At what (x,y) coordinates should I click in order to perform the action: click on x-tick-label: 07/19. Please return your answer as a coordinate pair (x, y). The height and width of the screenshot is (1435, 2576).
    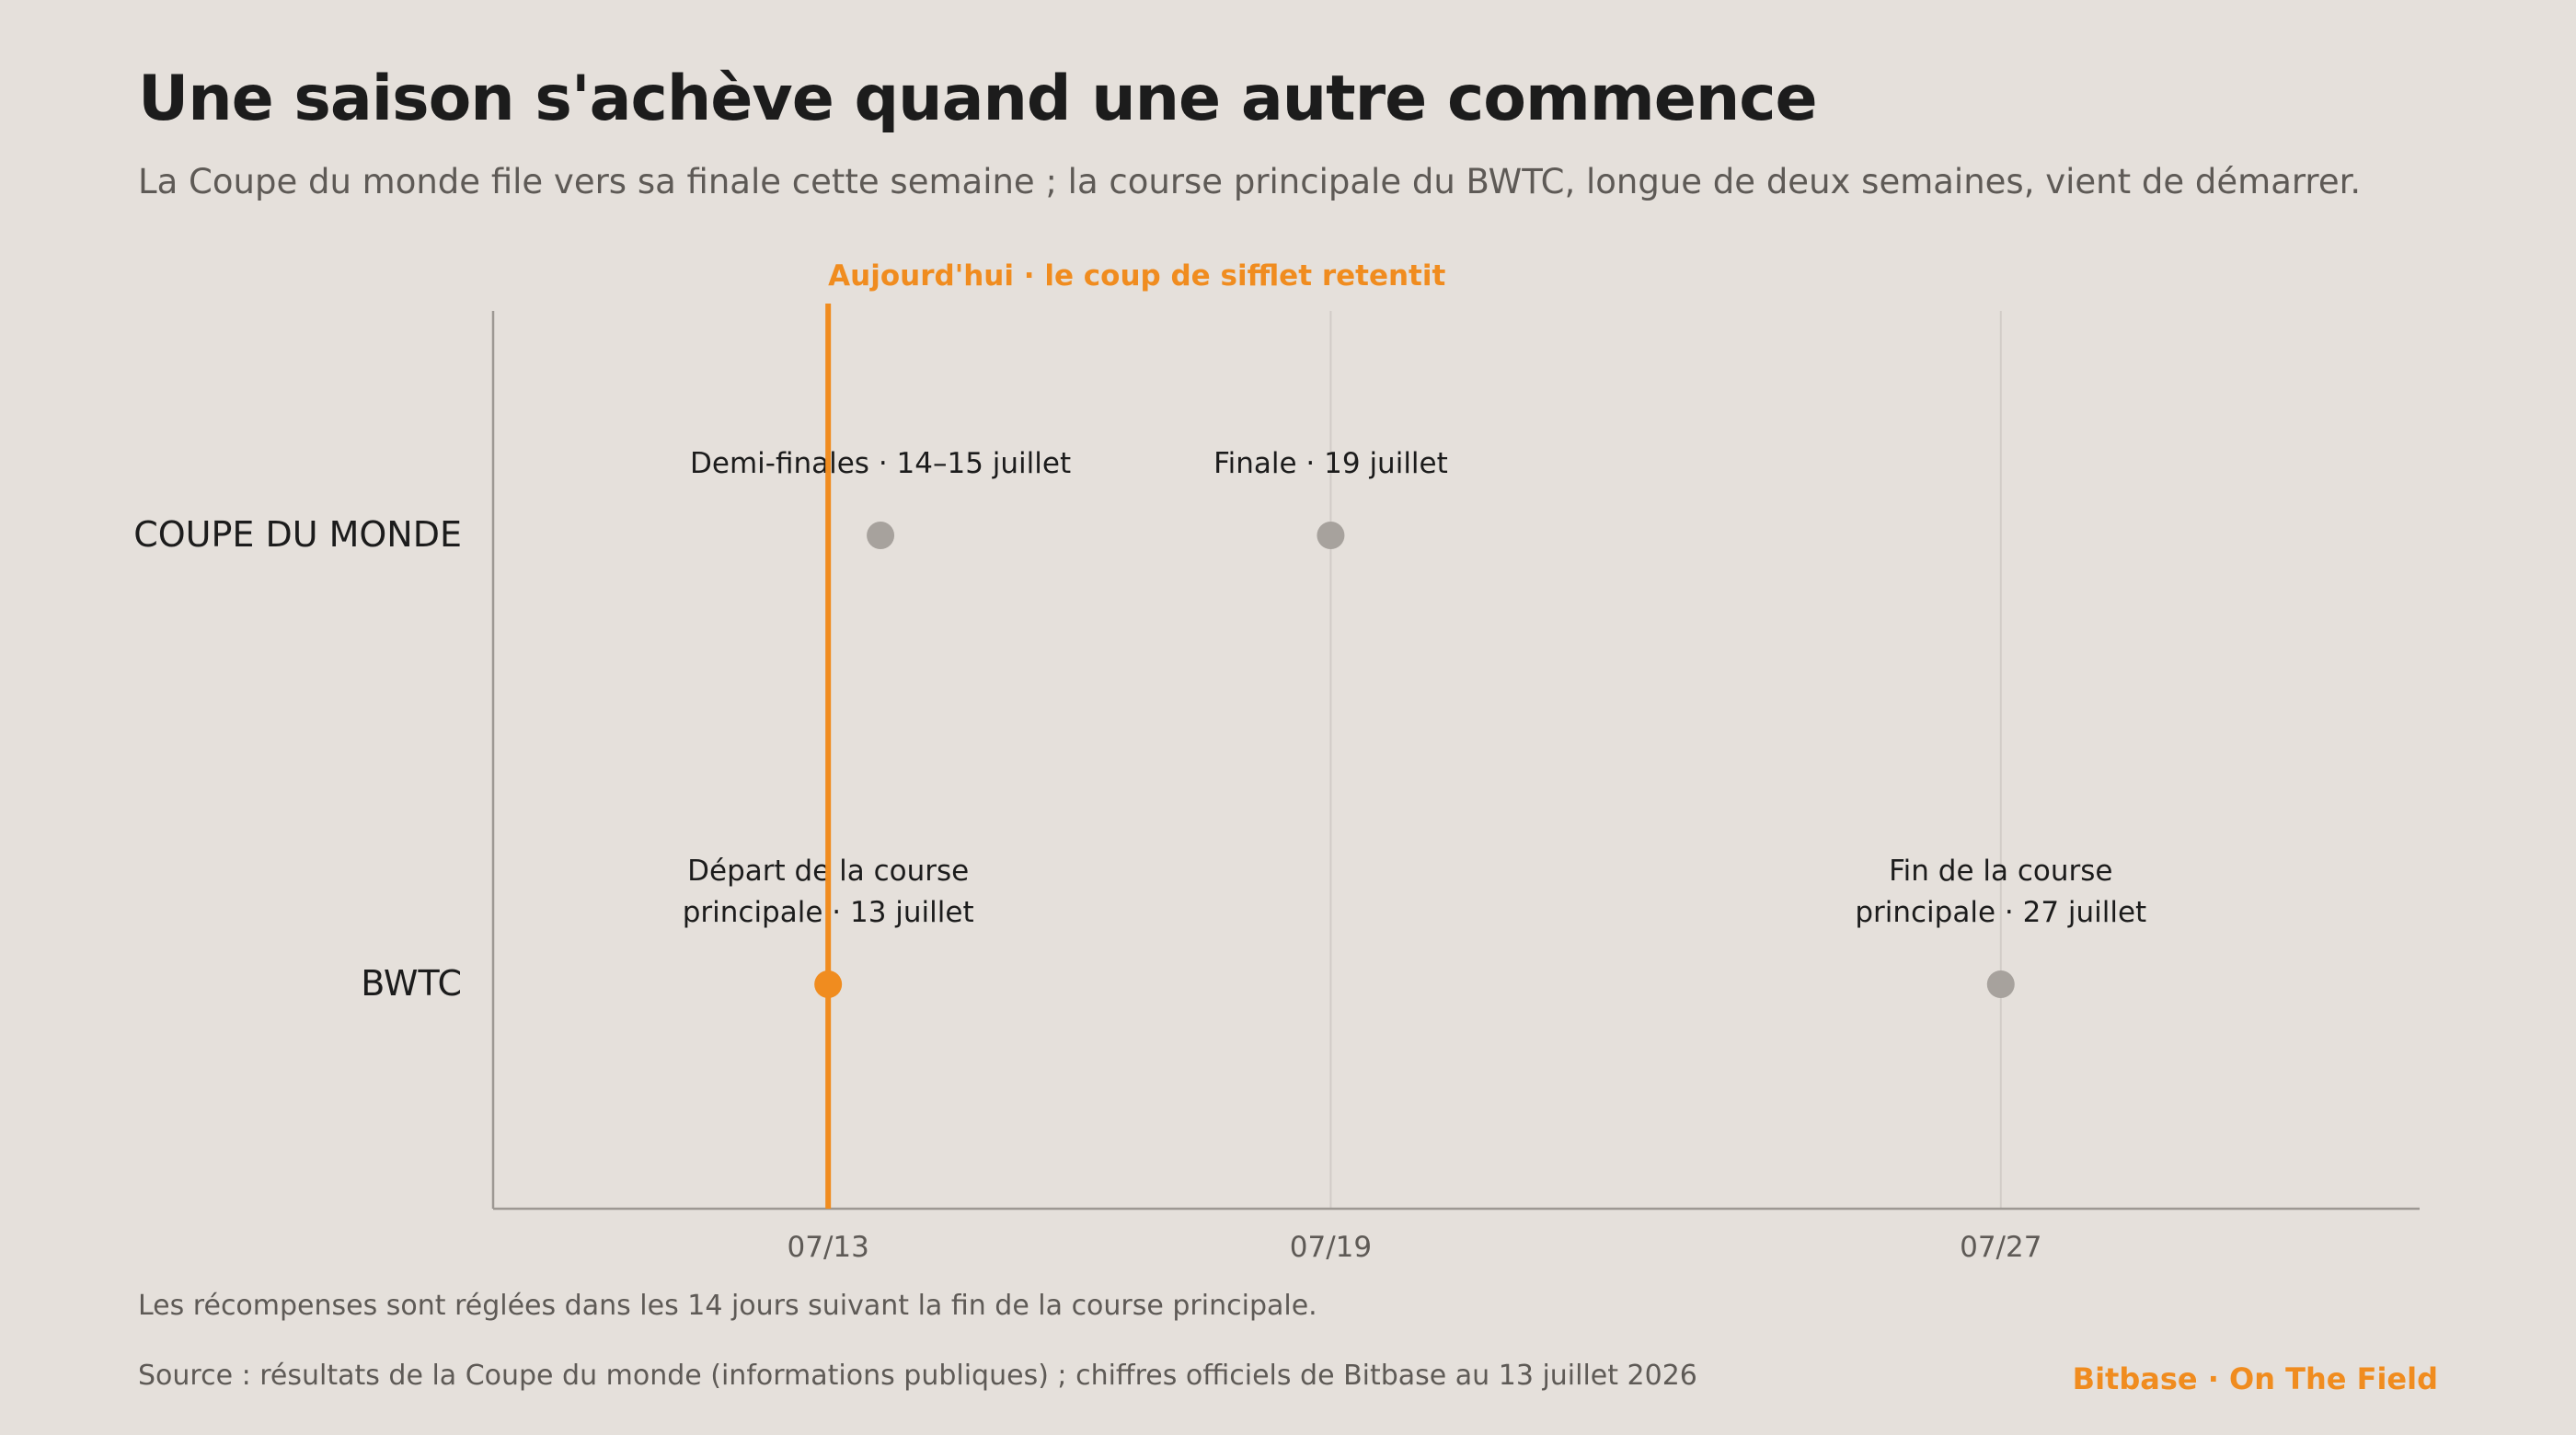
    Looking at the image, I should click on (1331, 1247).